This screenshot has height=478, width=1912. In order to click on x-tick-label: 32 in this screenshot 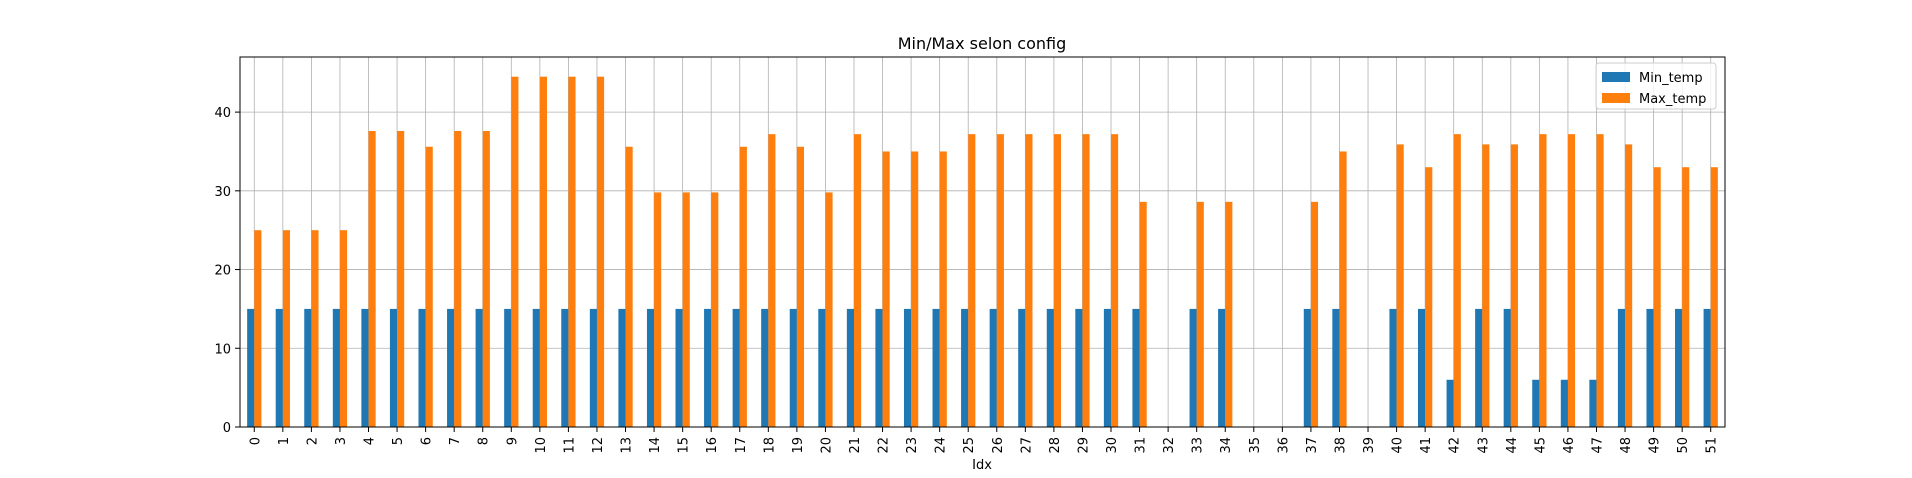, I will do `click(1169, 445)`.